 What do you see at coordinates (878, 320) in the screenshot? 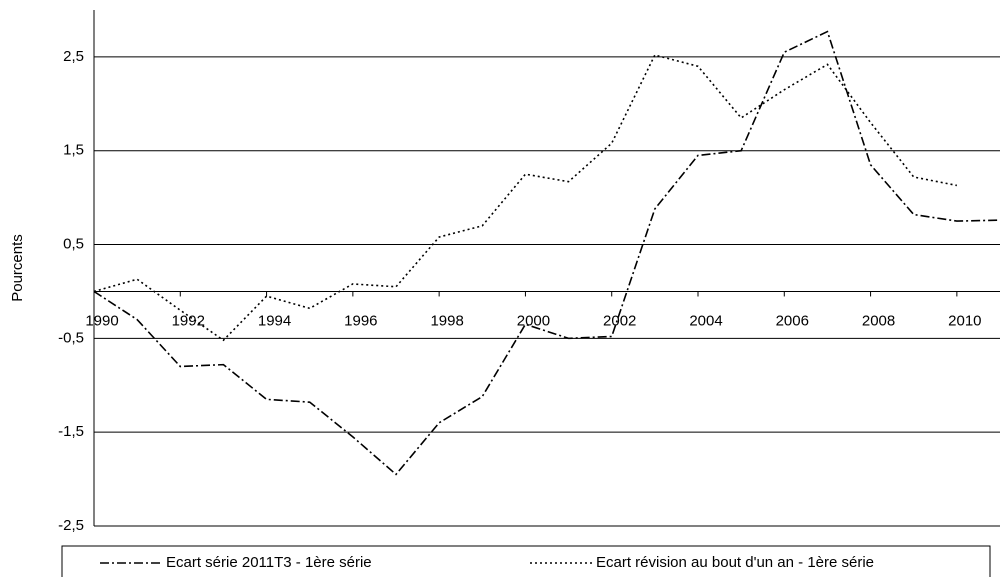
I see `x-tick-label: 2008` at bounding box center [878, 320].